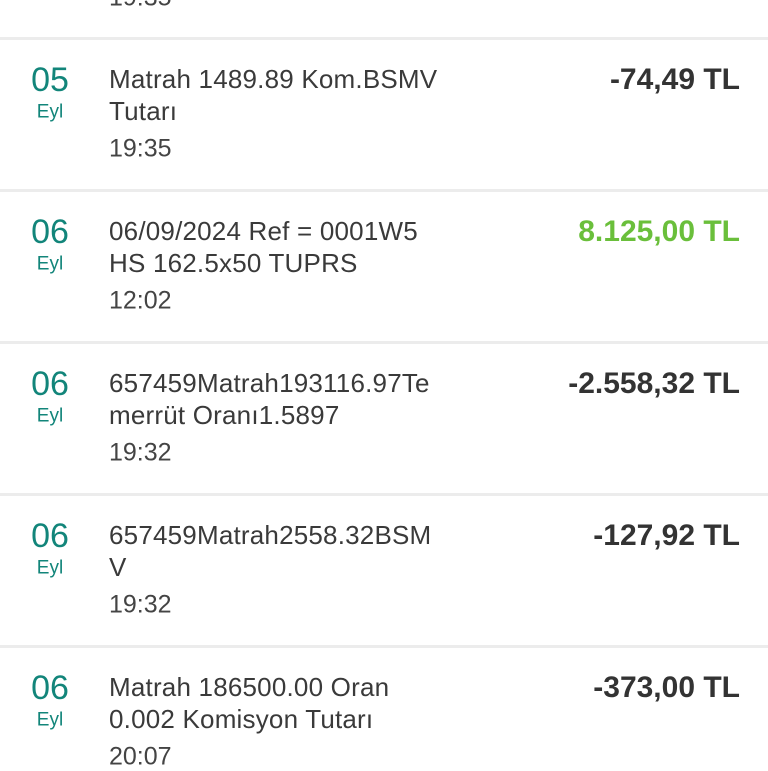 The height and width of the screenshot is (771, 768). Describe the element at coordinates (140, 756) in the screenshot. I see `time: 20:07` at that location.